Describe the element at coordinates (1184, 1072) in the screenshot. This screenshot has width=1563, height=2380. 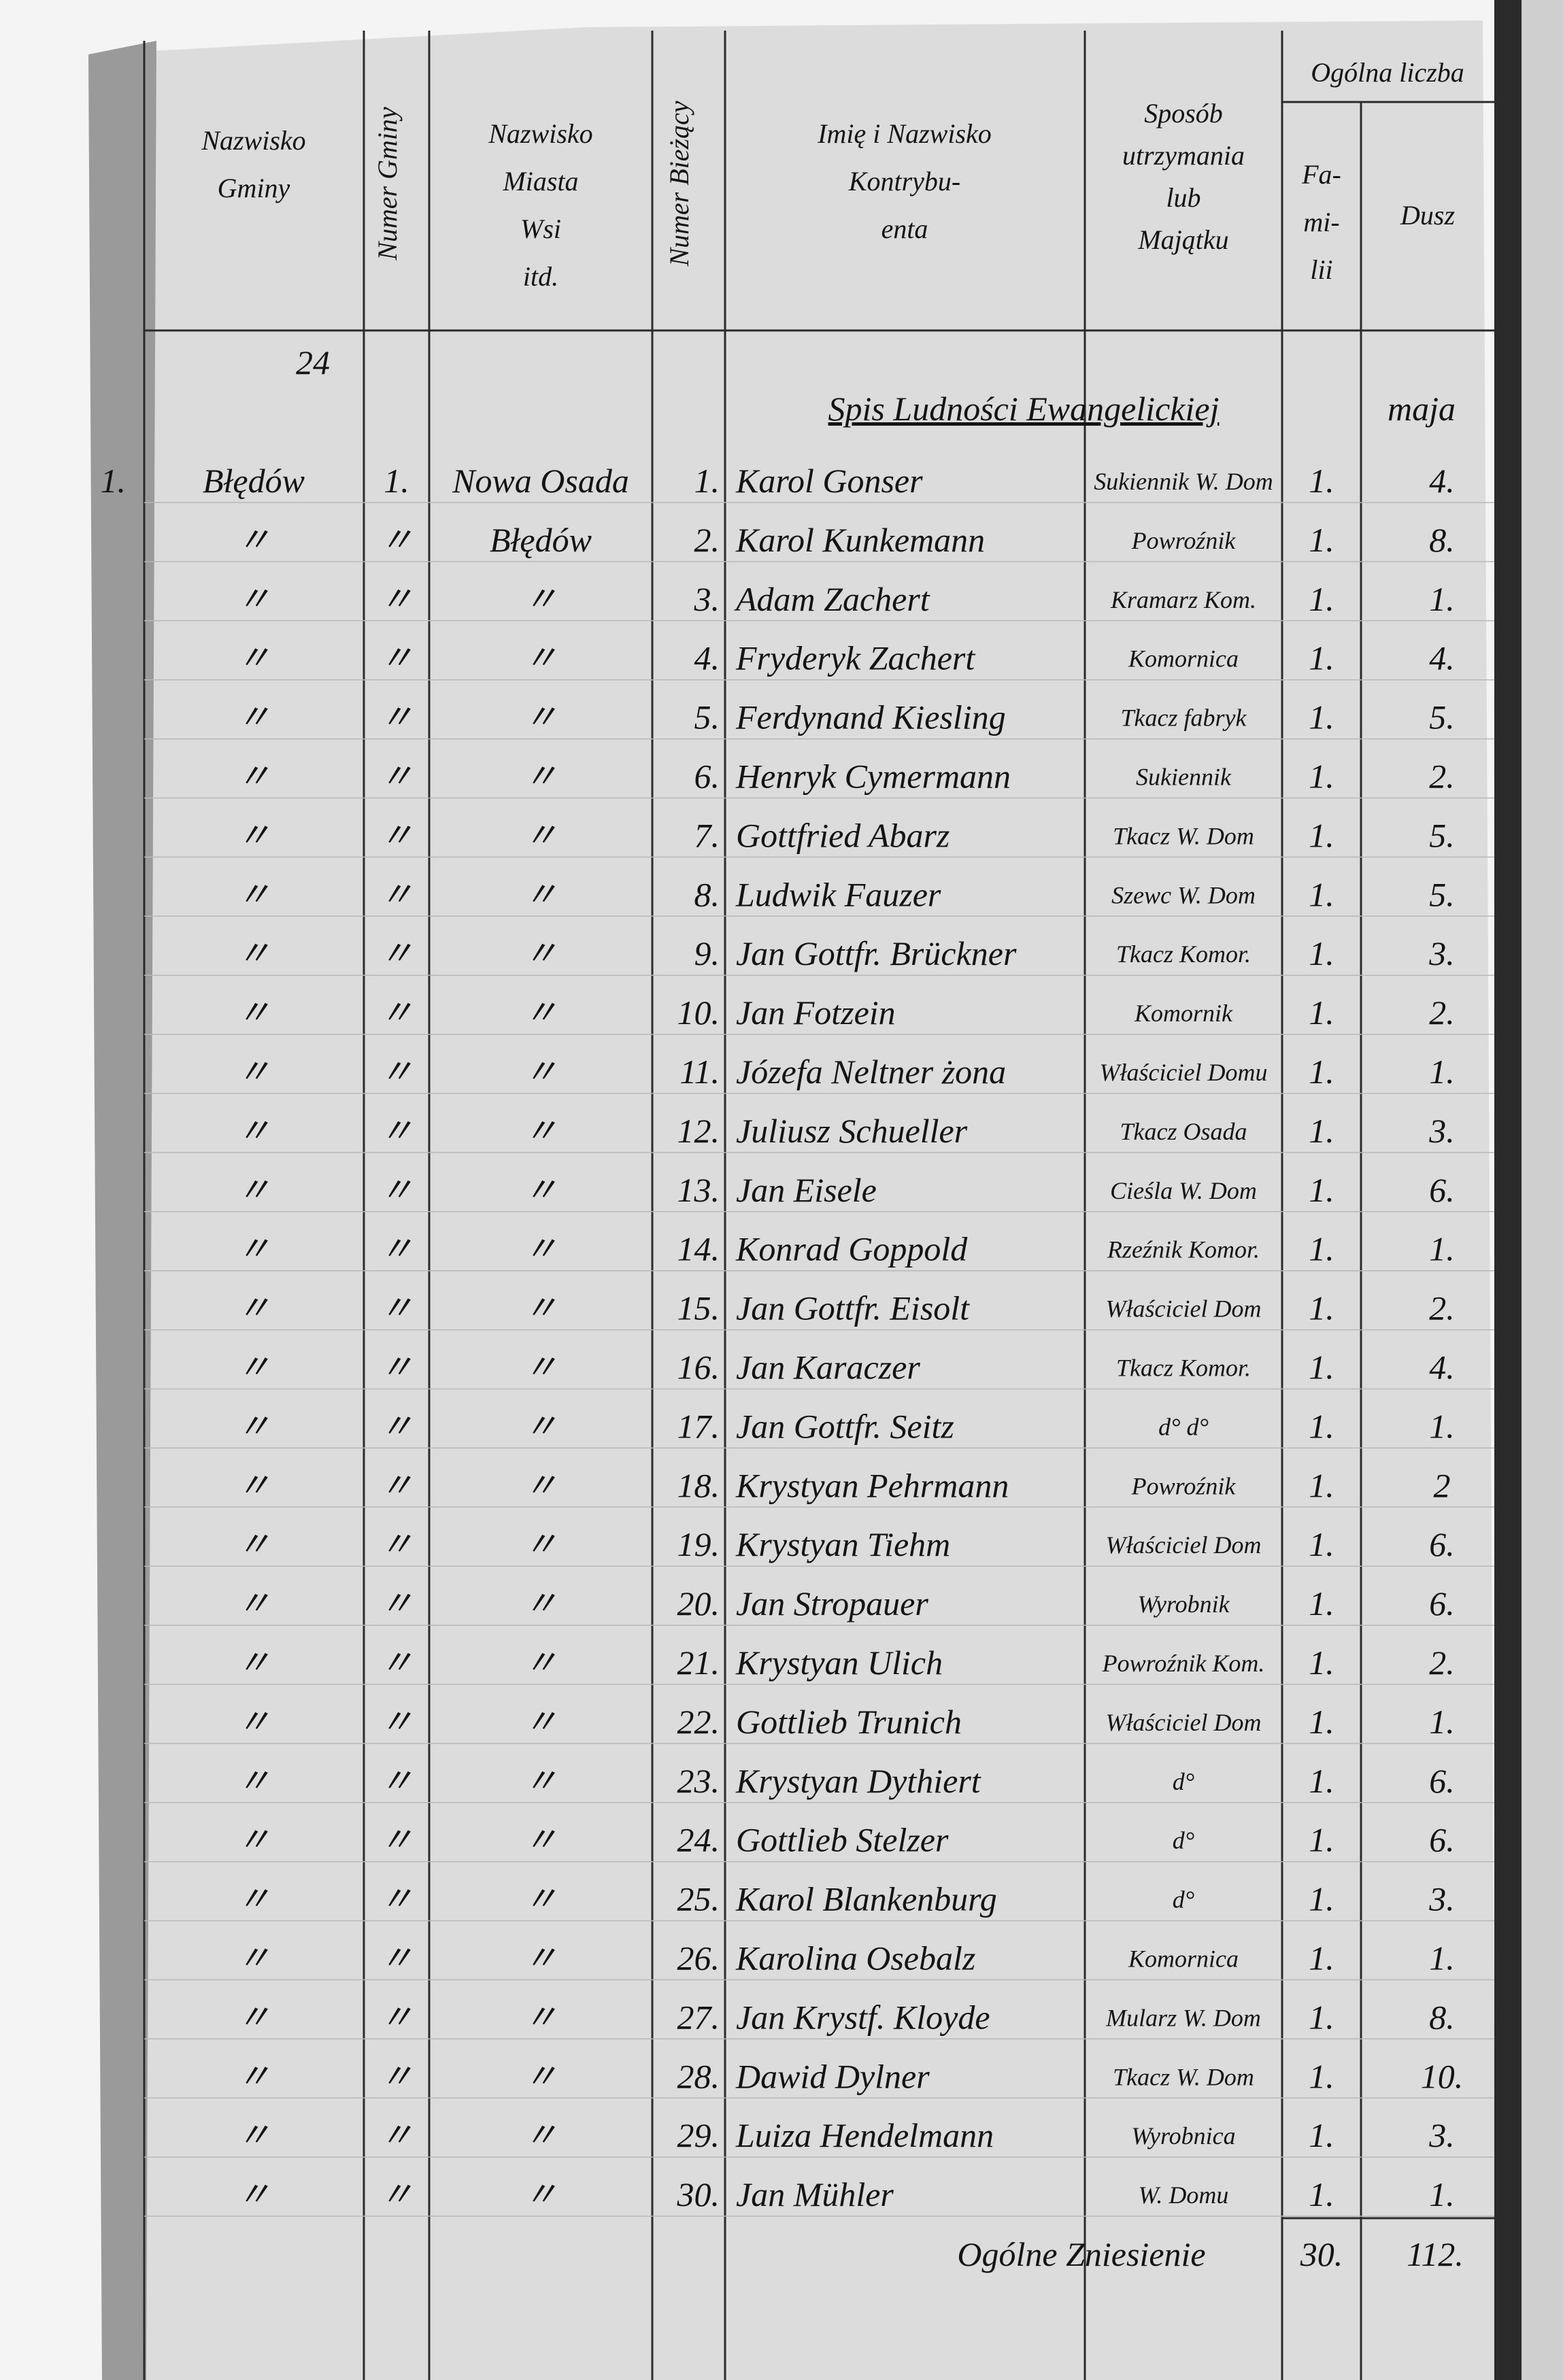
I see `occupation: Właściciel Domu` at that location.